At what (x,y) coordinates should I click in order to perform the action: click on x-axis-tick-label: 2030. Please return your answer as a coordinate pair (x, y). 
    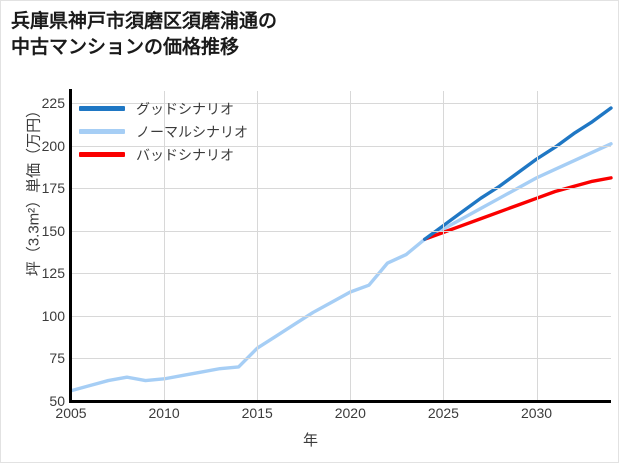
    Looking at the image, I should click on (536, 413).